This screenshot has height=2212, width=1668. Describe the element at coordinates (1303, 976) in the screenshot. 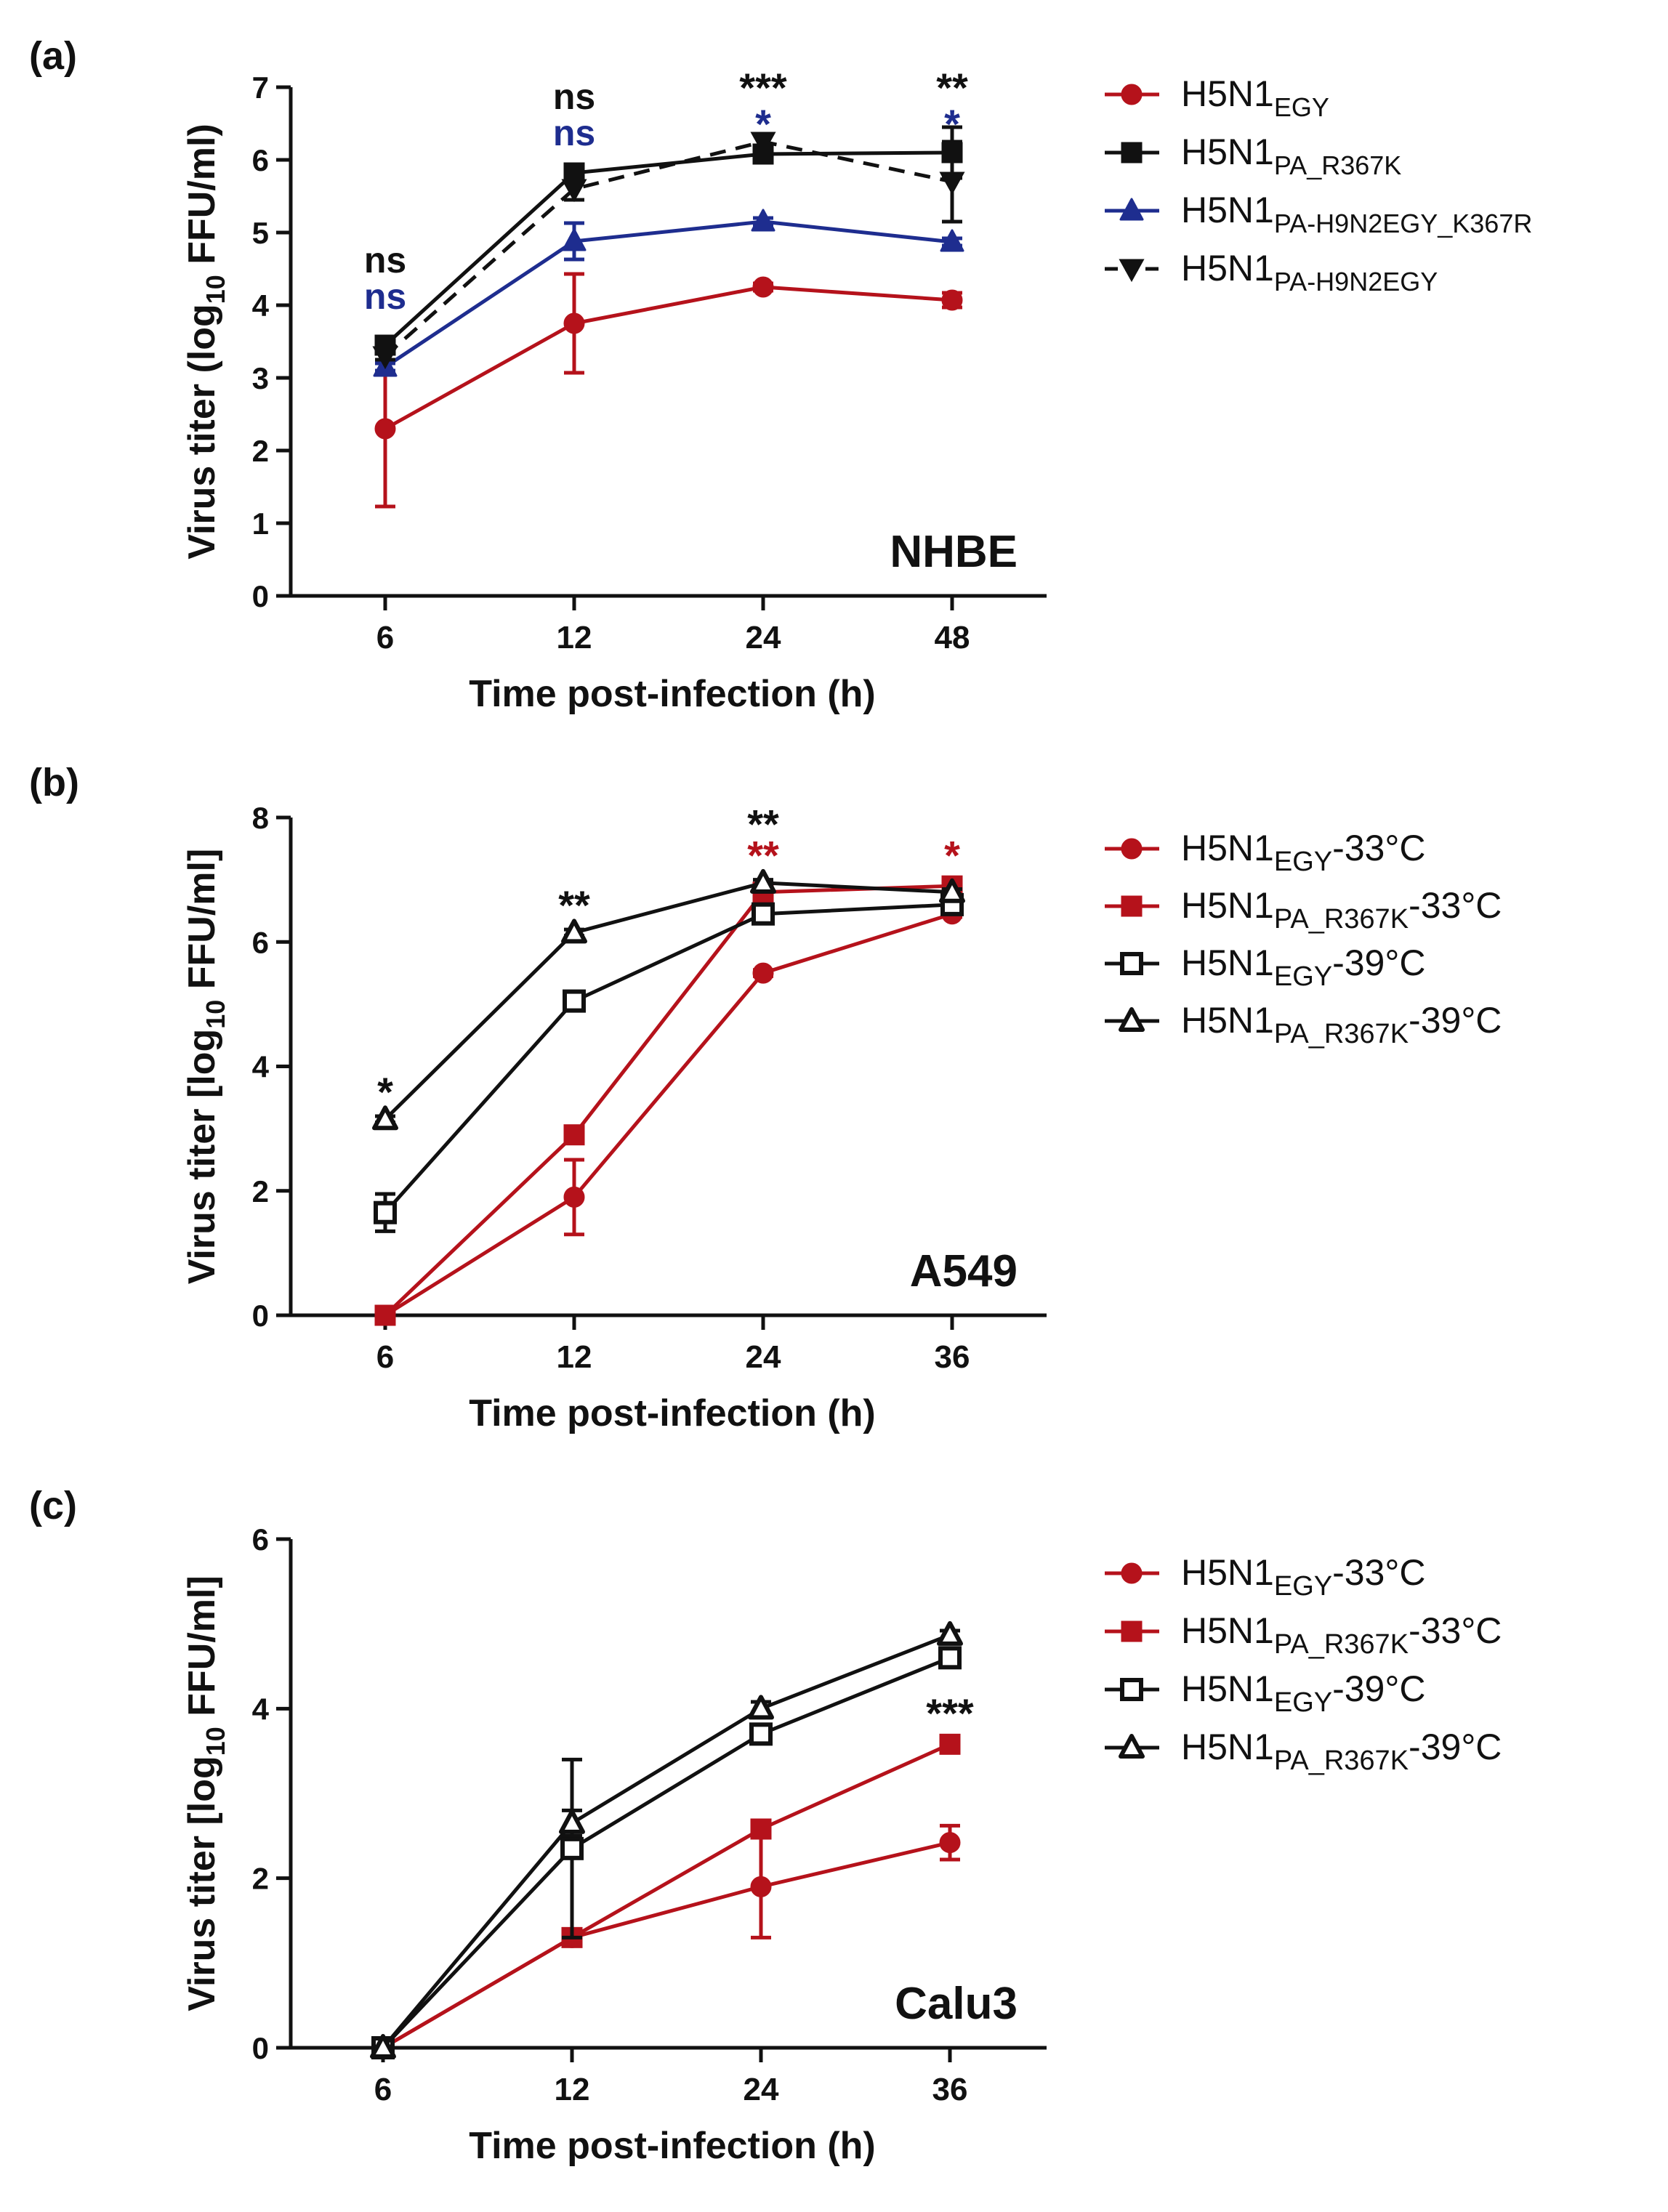

I see `legend-label-sub: EGY` at that location.